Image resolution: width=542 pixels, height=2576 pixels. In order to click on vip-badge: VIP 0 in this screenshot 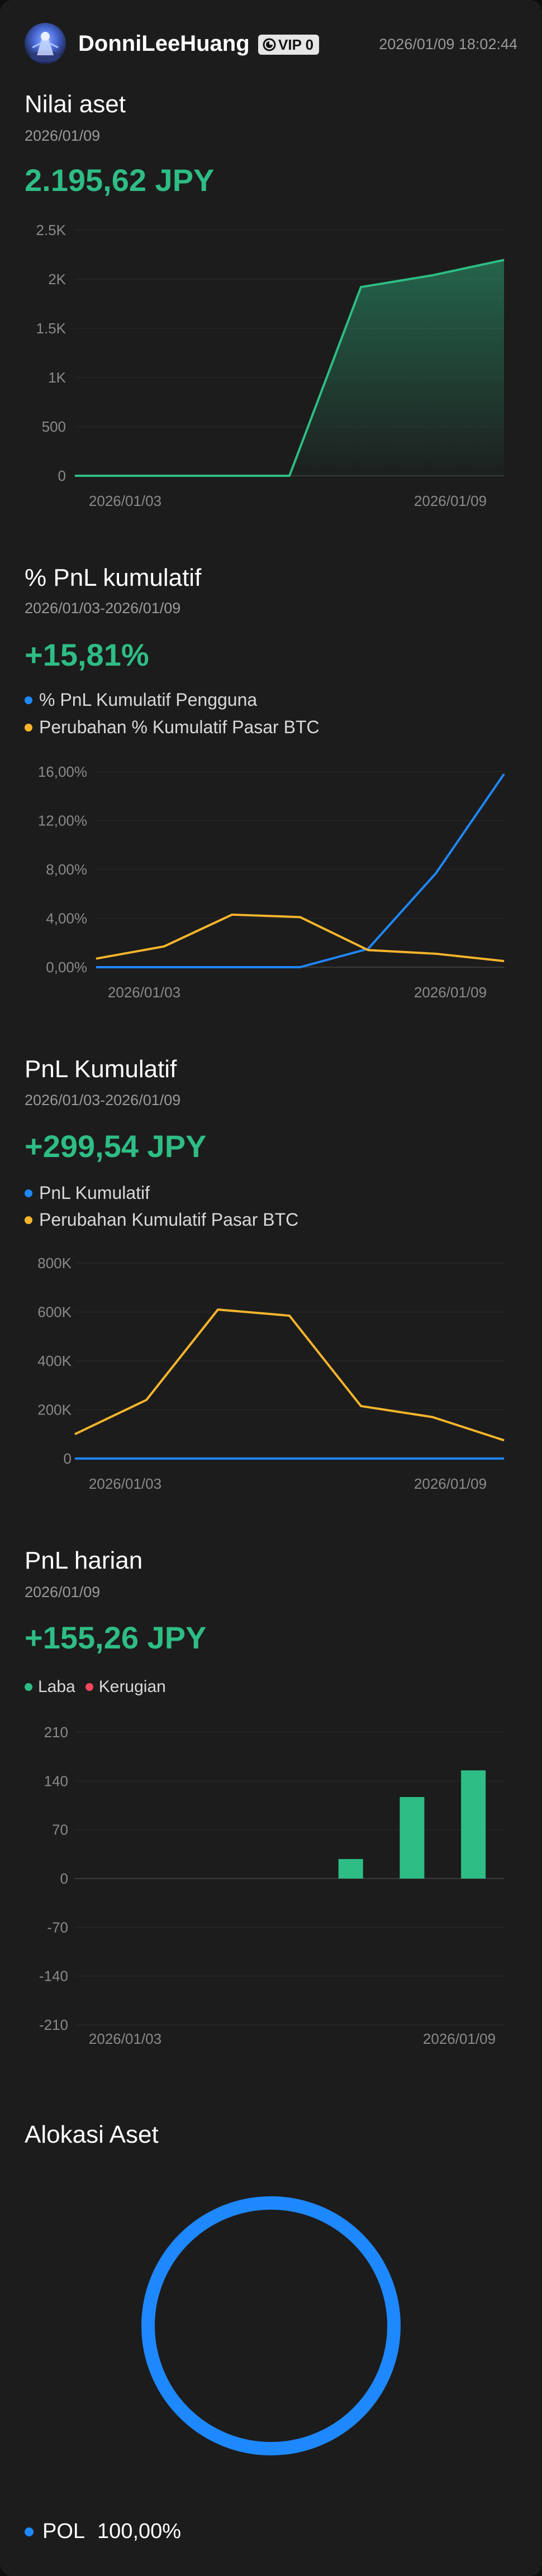, I will do `click(289, 45)`.